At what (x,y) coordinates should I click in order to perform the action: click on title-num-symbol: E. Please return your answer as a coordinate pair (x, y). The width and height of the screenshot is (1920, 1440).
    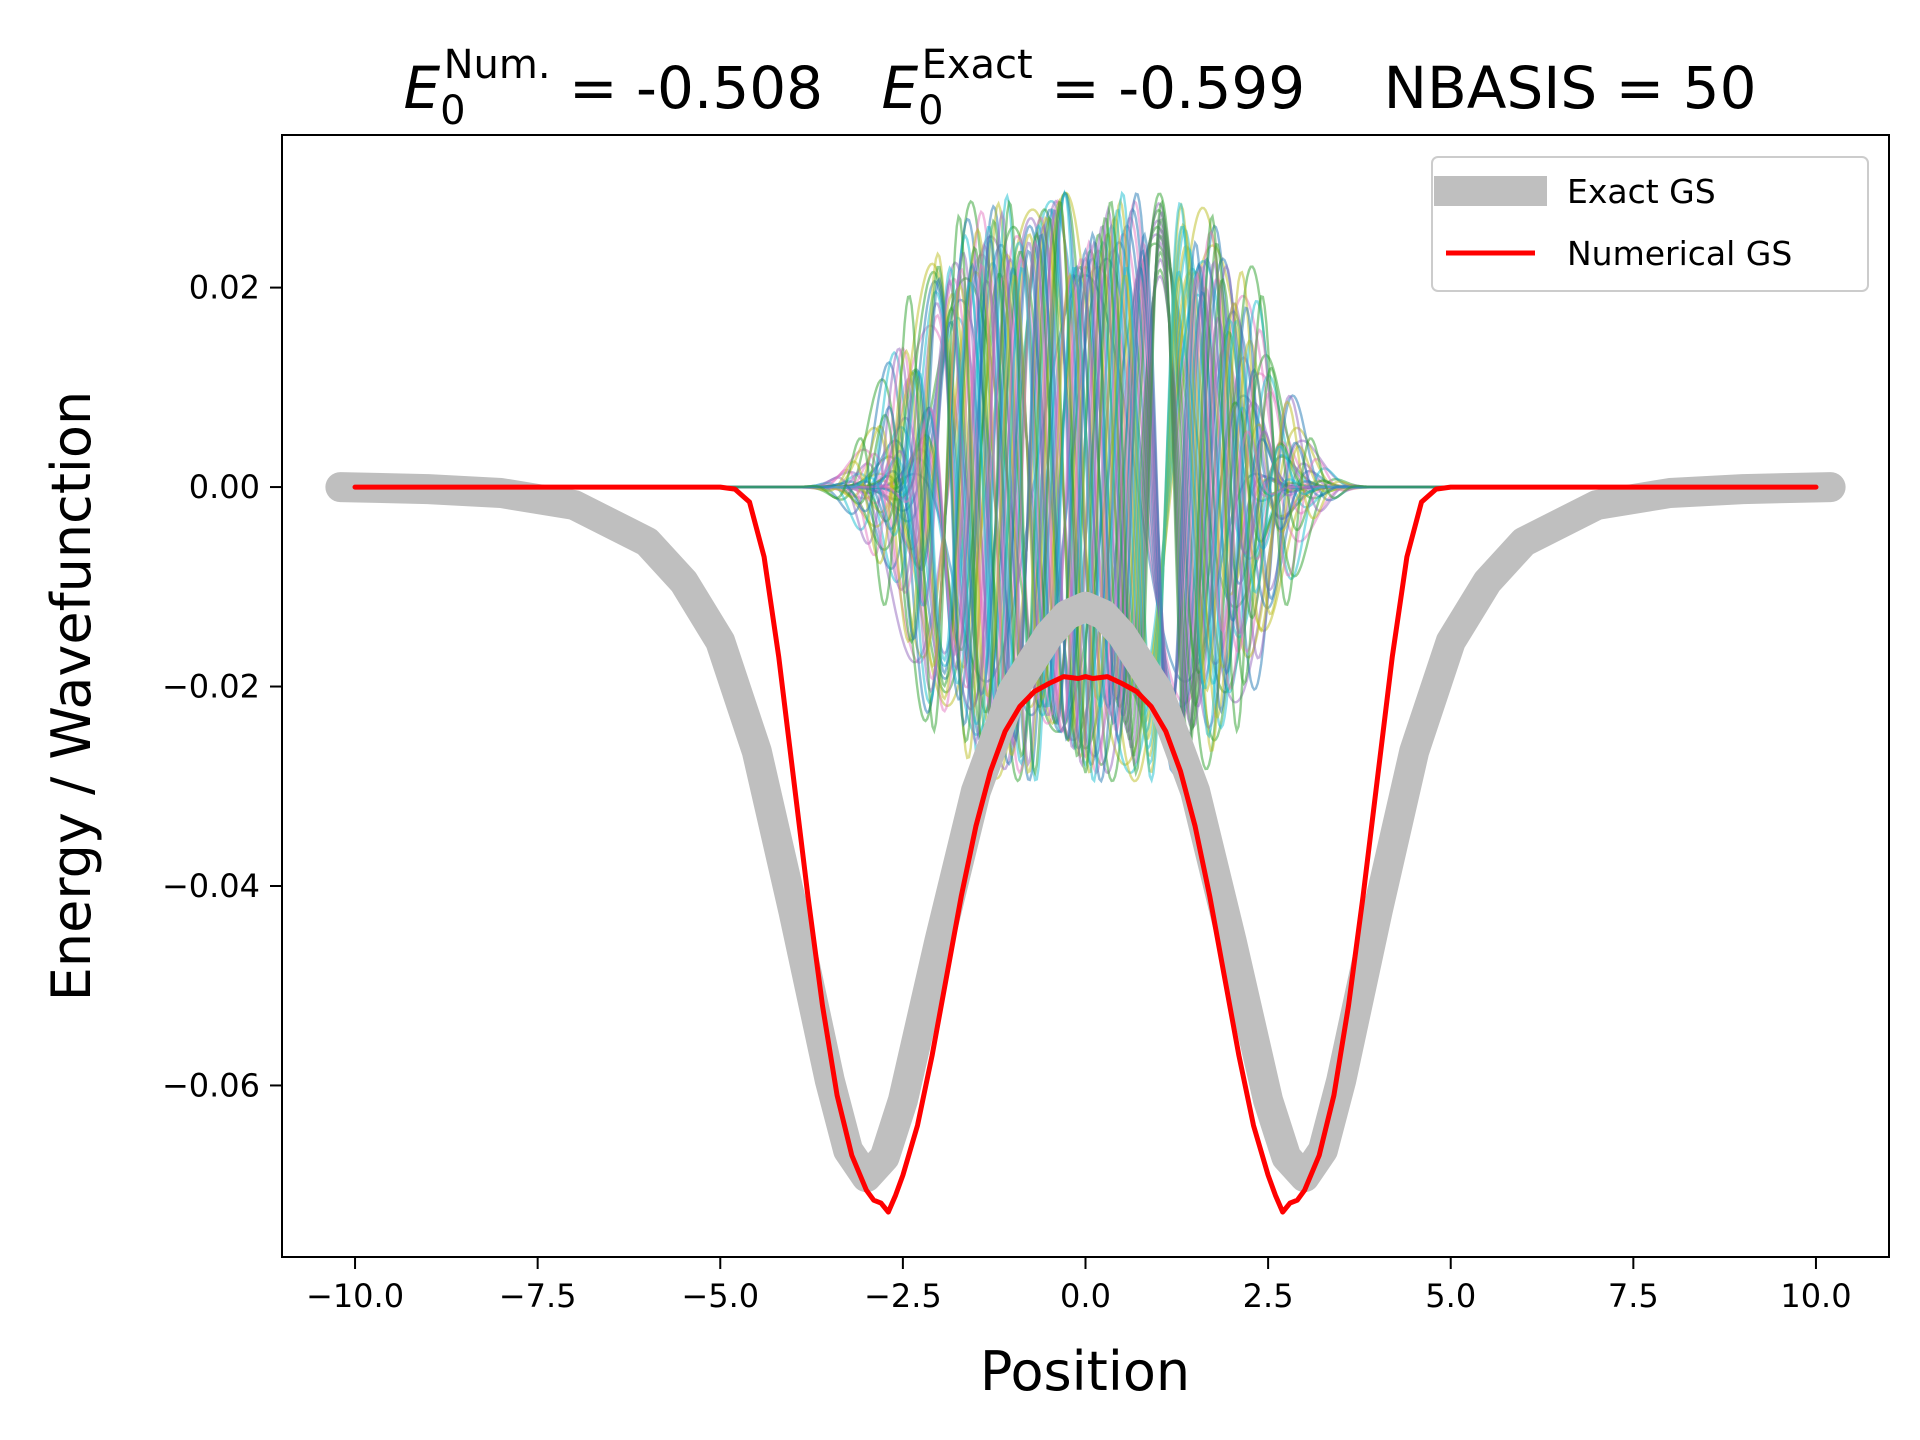
    Looking at the image, I should click on (422, 88).